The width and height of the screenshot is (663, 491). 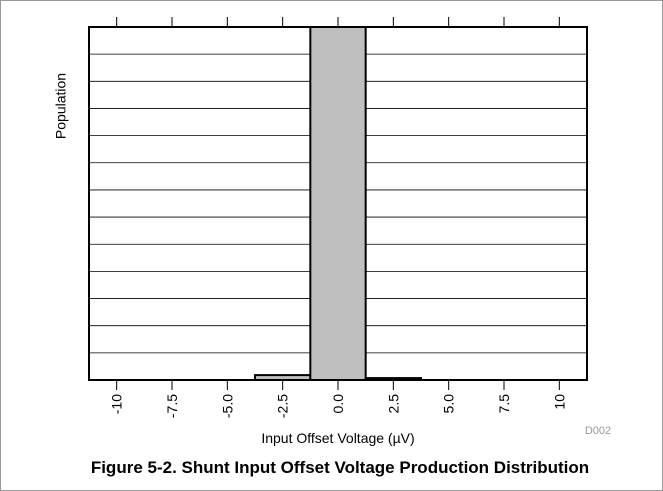 I want to click on x-tick-label: 2.5, so click(x=393, y=404).